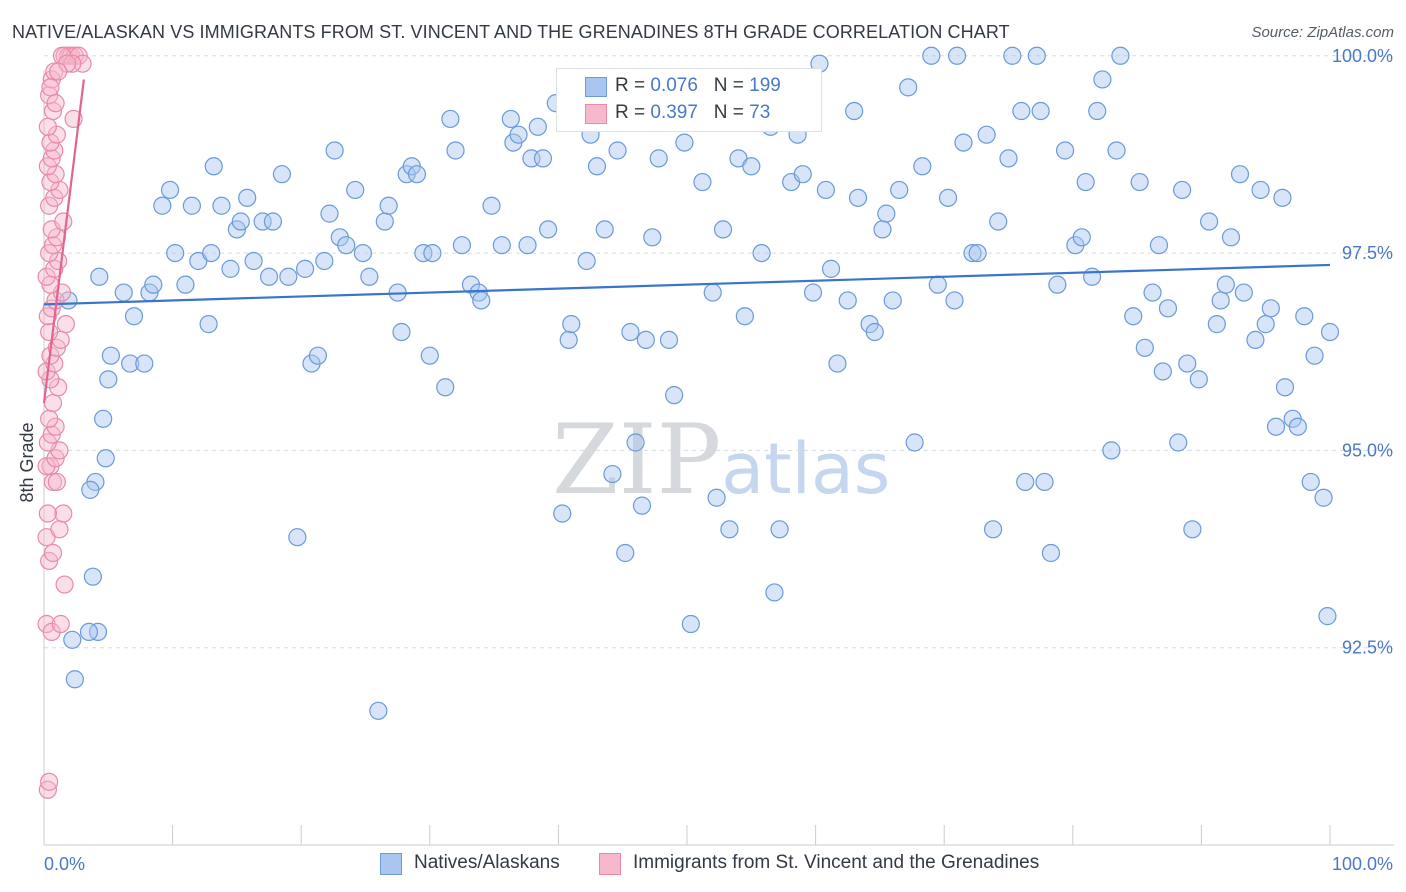 This screenshot has width=1406, height=892. I want to click on y-tick-label: 92.5%, so click(1367, 648).